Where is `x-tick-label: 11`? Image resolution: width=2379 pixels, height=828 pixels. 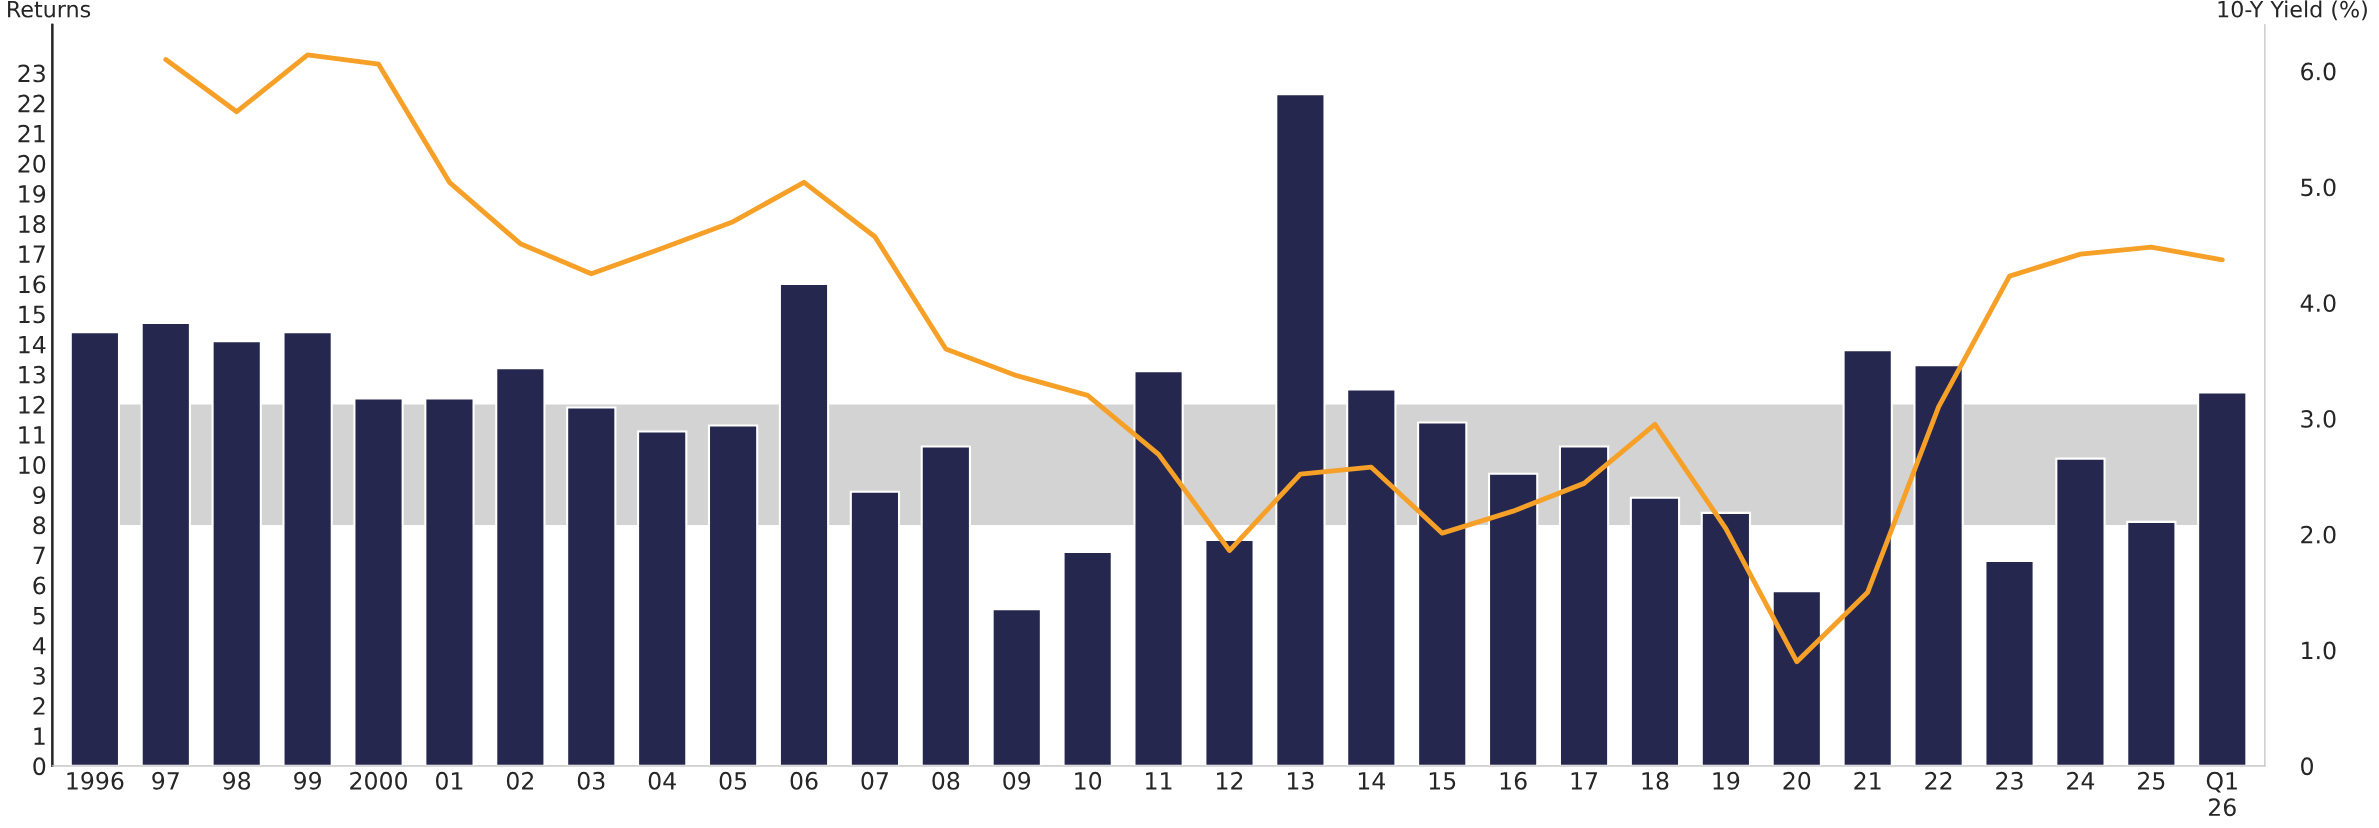 x-tick-label: 11 is located at coordinates (1159, 781).